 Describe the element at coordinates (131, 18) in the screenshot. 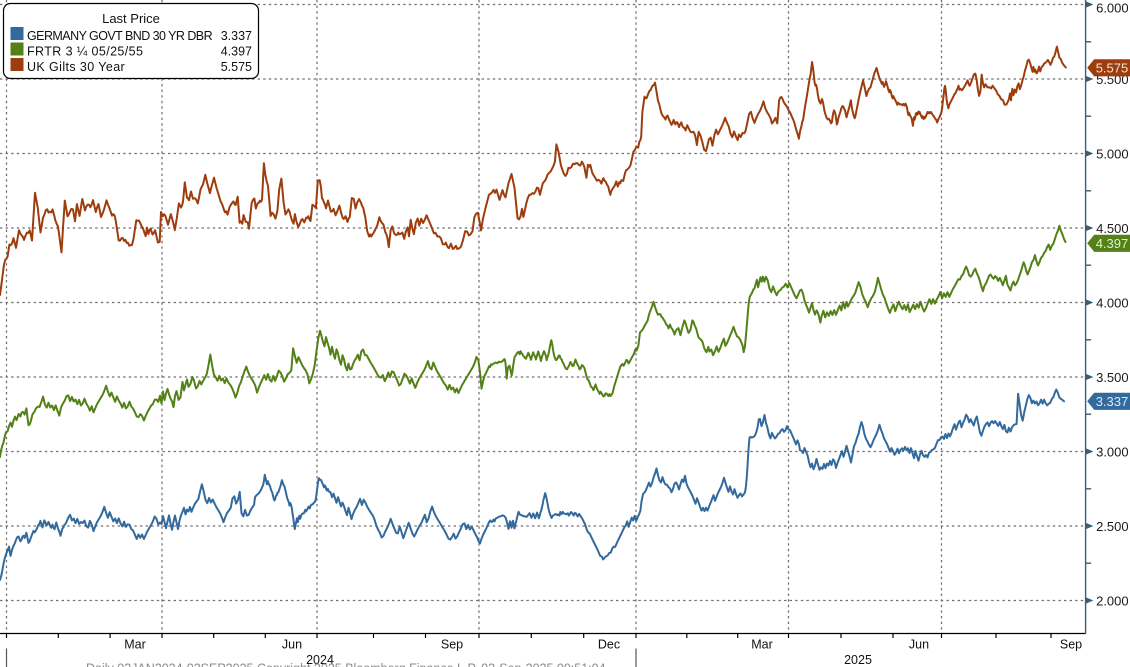

I see `svg-text: Last Price` at that location.